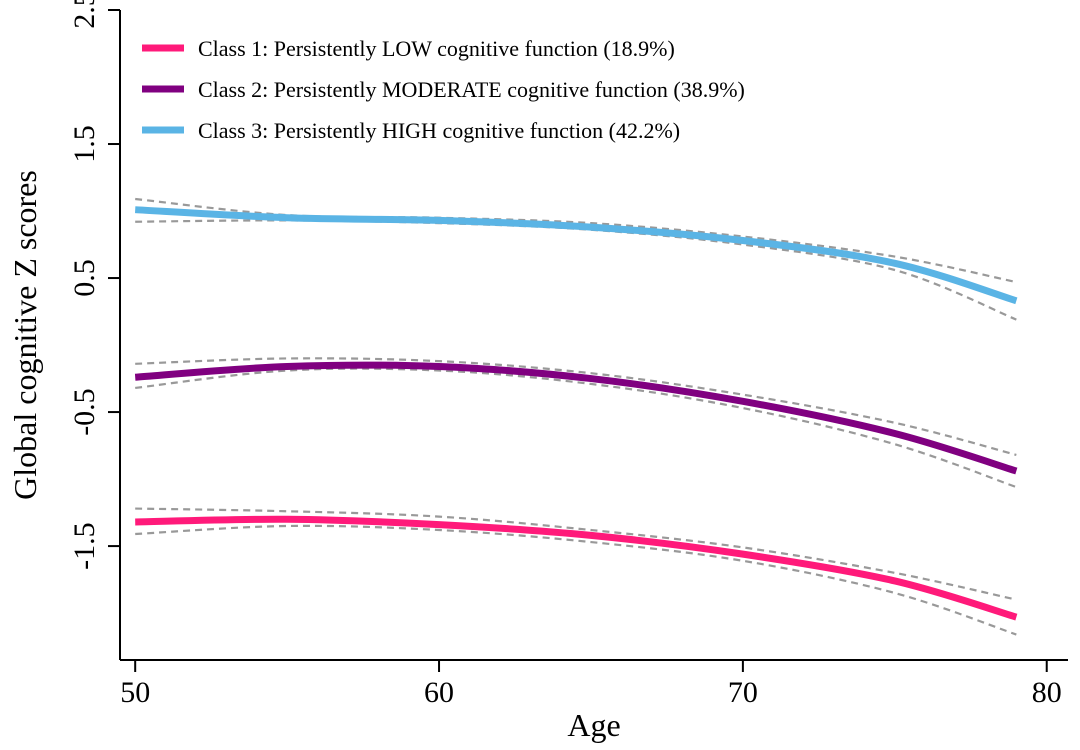 The image size is (1080, 750). Describe the element at coordinates (84, 546) in the screenshot. I see `y-tick-label: -1.5` at that location.